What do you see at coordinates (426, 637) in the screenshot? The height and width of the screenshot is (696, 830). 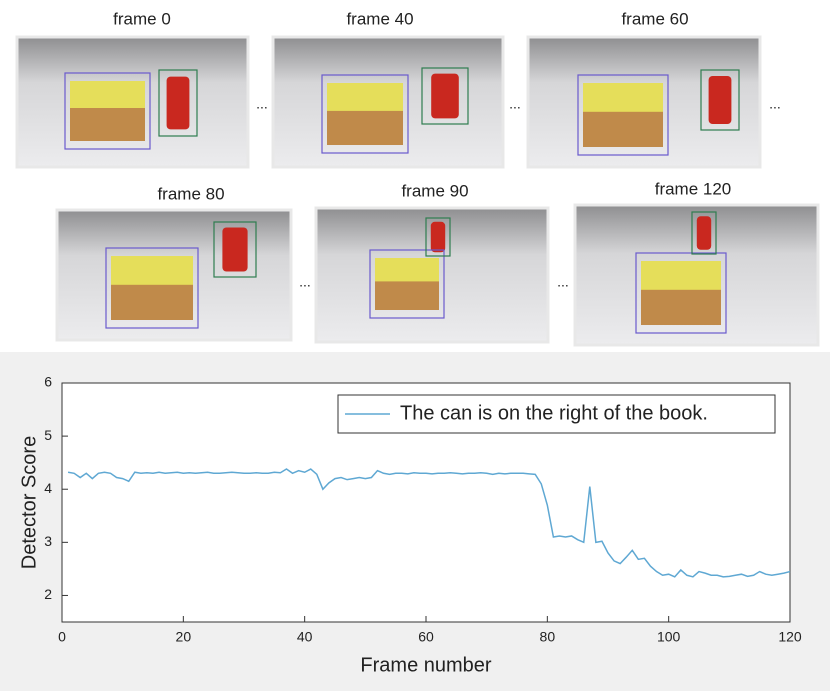 I see `x-tick-label: 60` at bounding box center [426, 637].